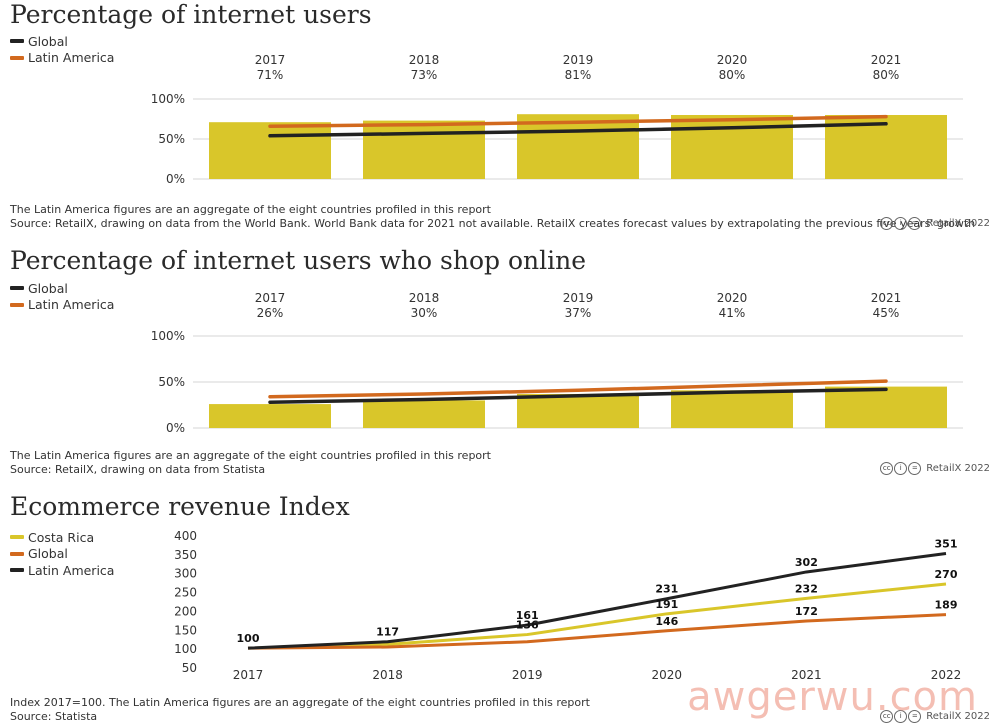 This screenshot has height=728, width=1008. I want to click on data-label: 189, so click(946, 605).